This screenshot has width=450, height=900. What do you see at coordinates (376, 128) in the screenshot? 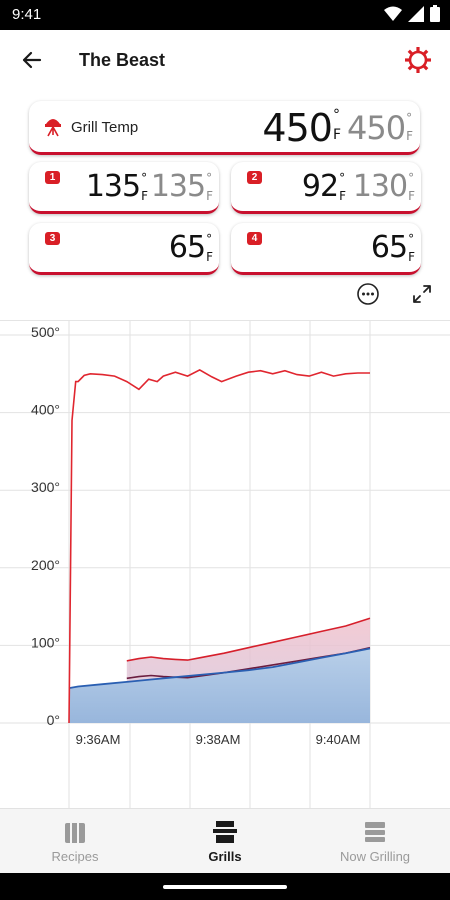
I see `grill-target-value: 450` at bounding box center [376, 128].